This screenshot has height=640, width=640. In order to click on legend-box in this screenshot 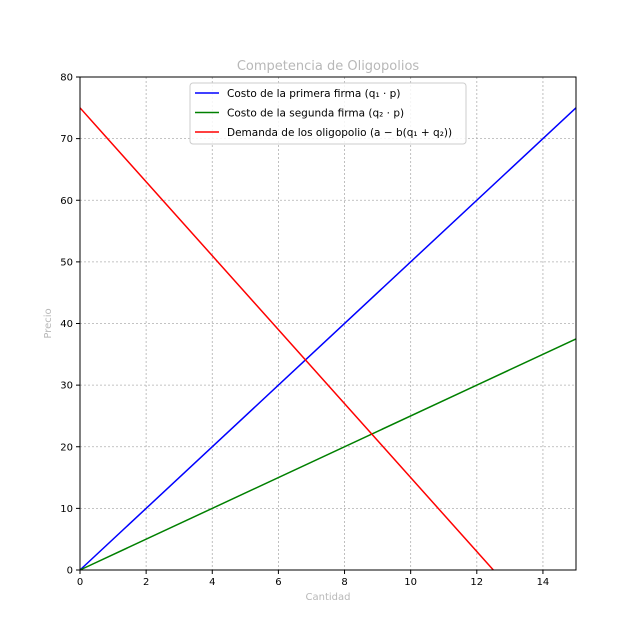, I will do `click(328, 113)`.